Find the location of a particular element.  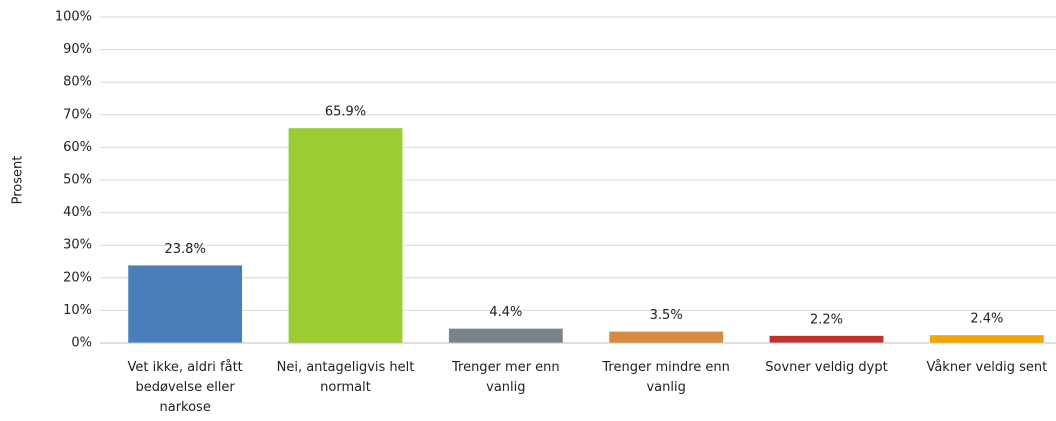

y-tick-label: 100% is located at coordinates (73, 17).